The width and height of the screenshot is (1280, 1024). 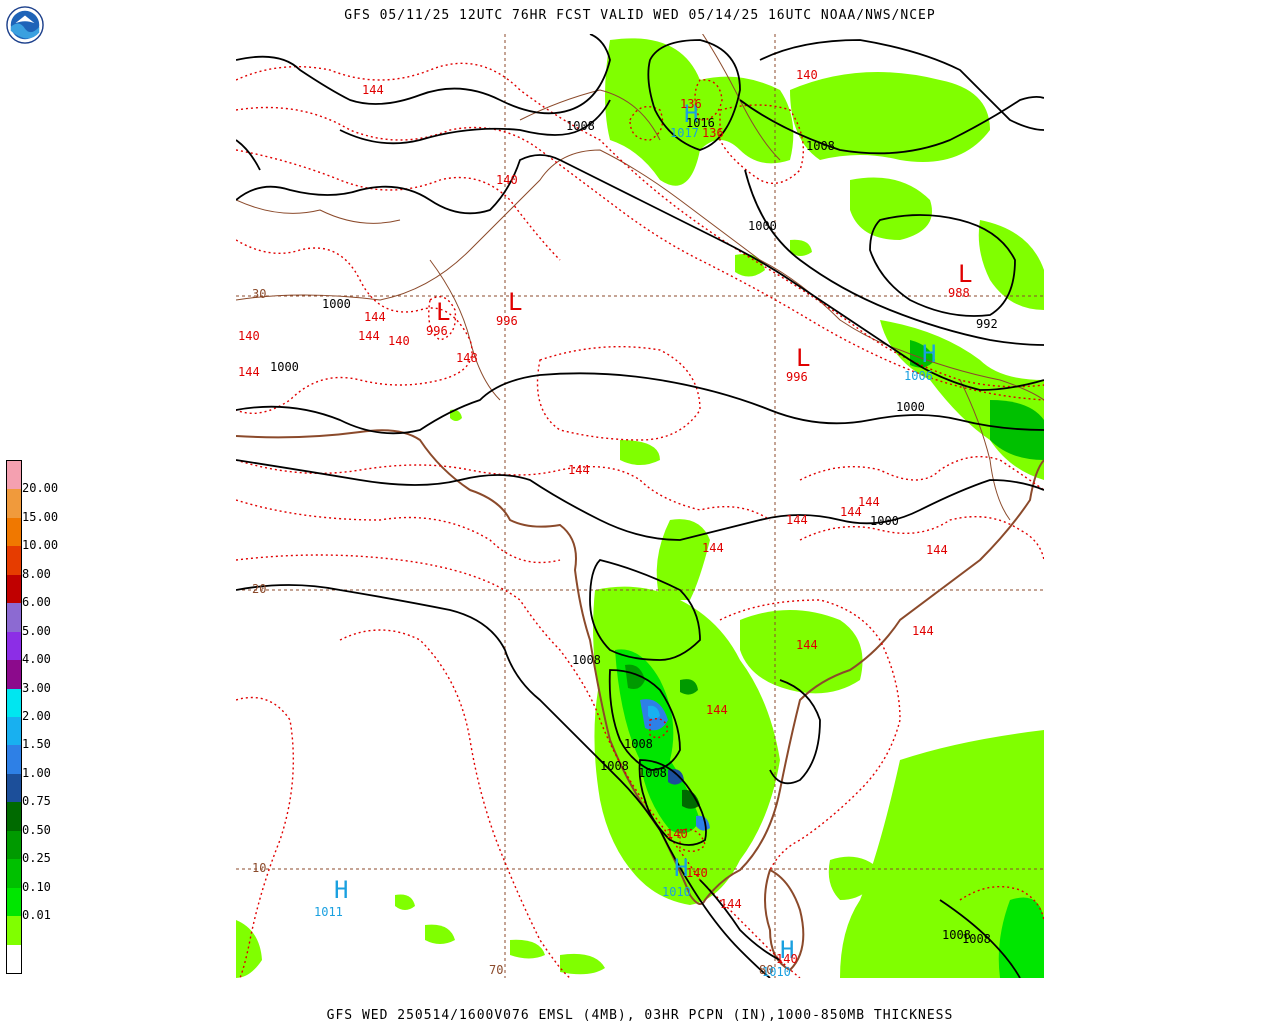 I want to click on high-pressure-value: 1011, so click(x=328, y=912).